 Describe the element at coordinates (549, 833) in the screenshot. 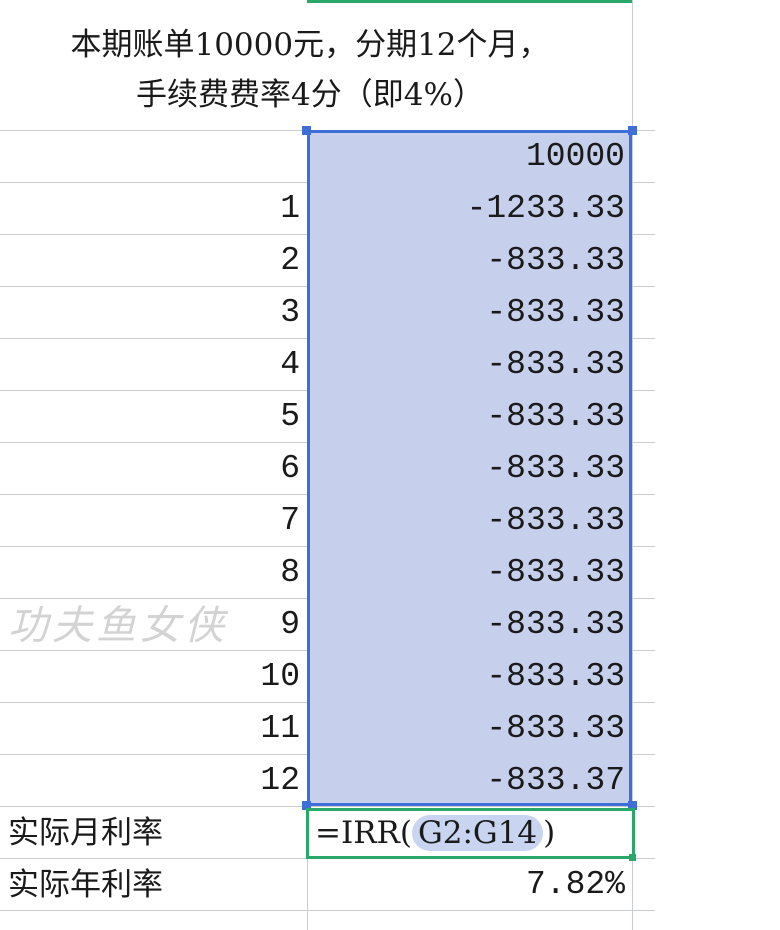

I see `formula-suffix: )` at that location.